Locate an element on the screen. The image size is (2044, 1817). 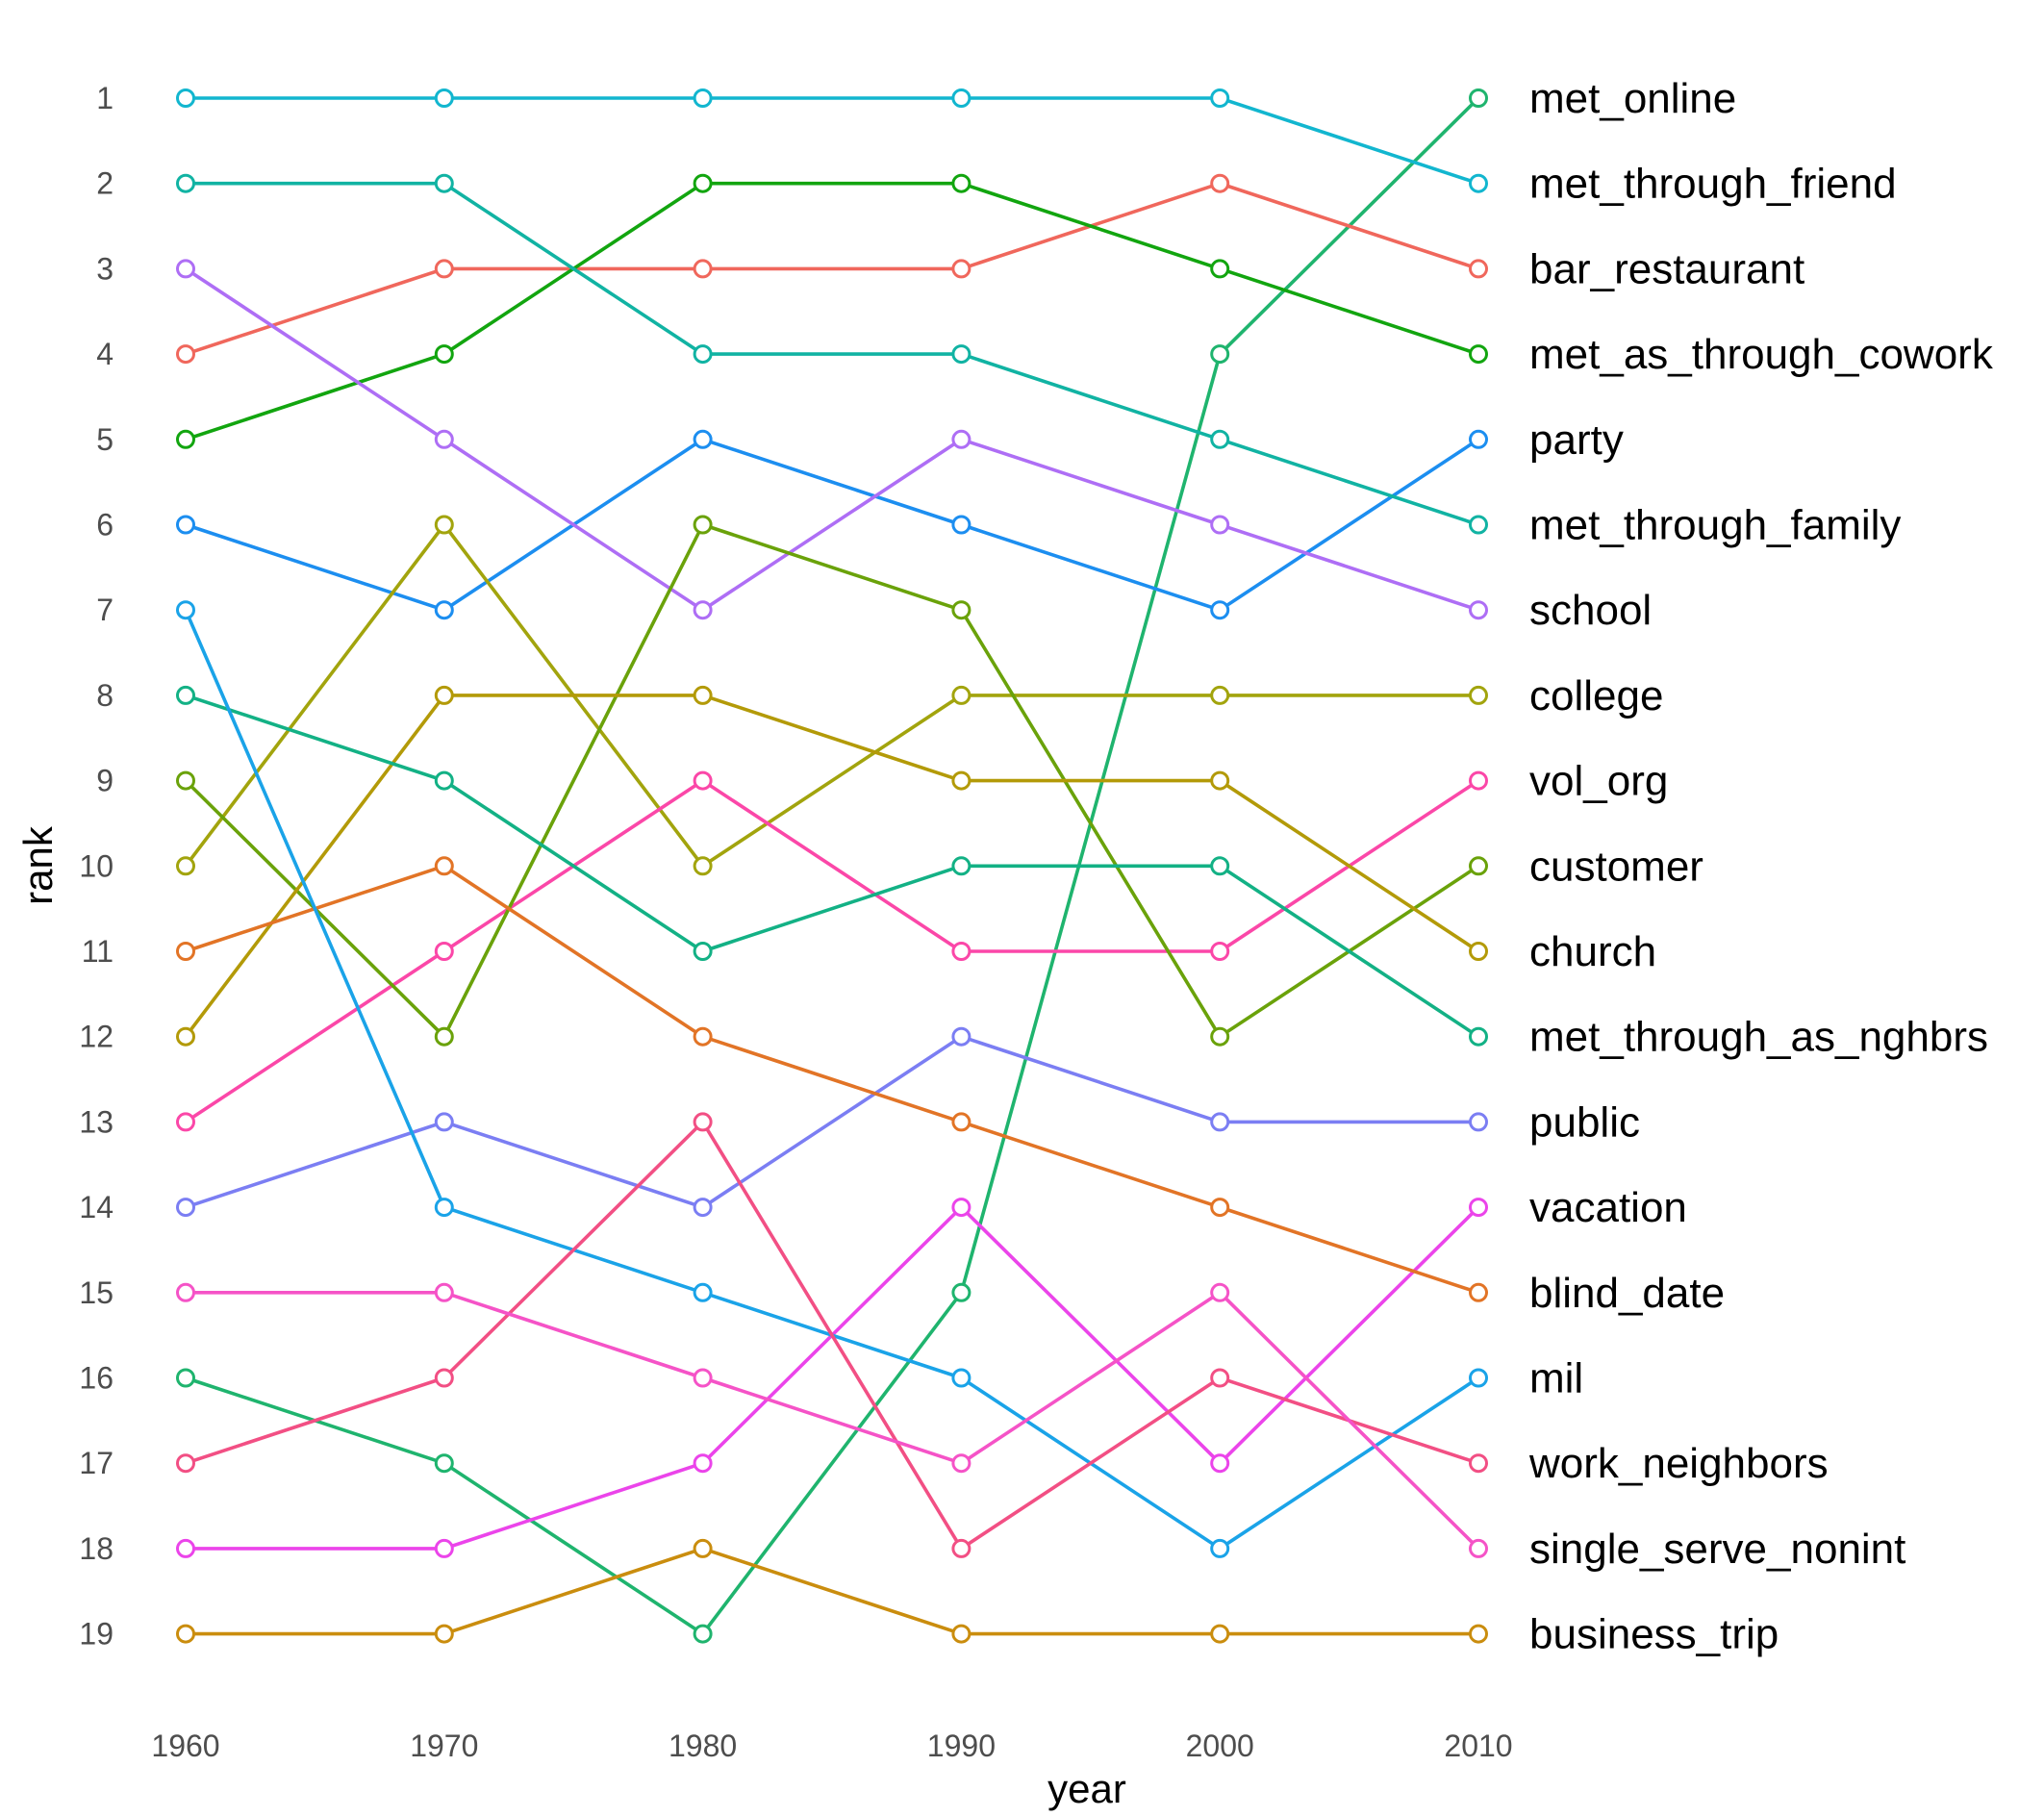
y-tick-label: 18 is located at coordinates (96, 1549).